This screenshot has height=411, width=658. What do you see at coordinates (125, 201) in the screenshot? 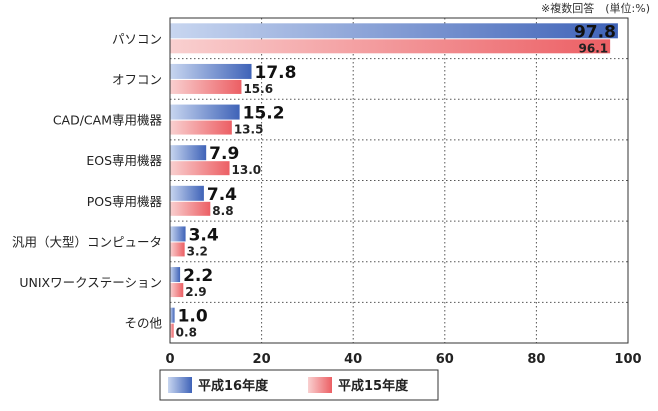
I see `category-label: POS専用機器` at bounding box center [125, 201].